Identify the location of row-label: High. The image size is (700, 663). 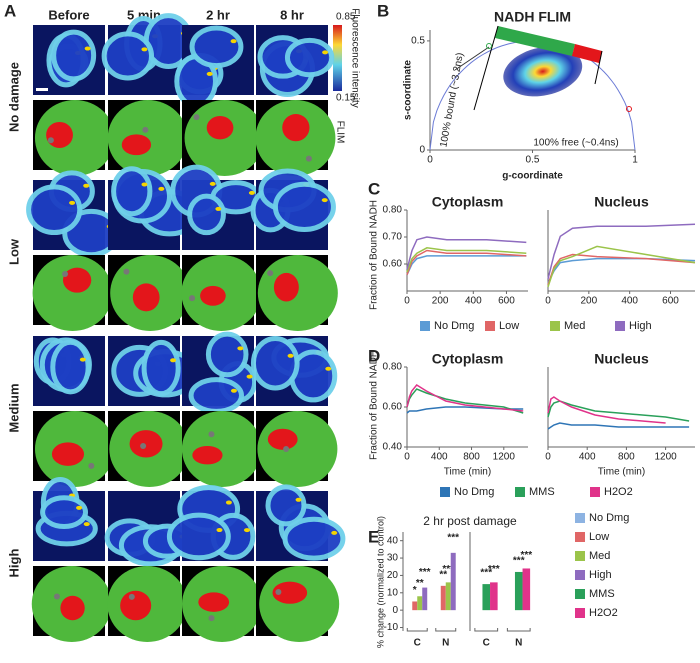
(13, 563).